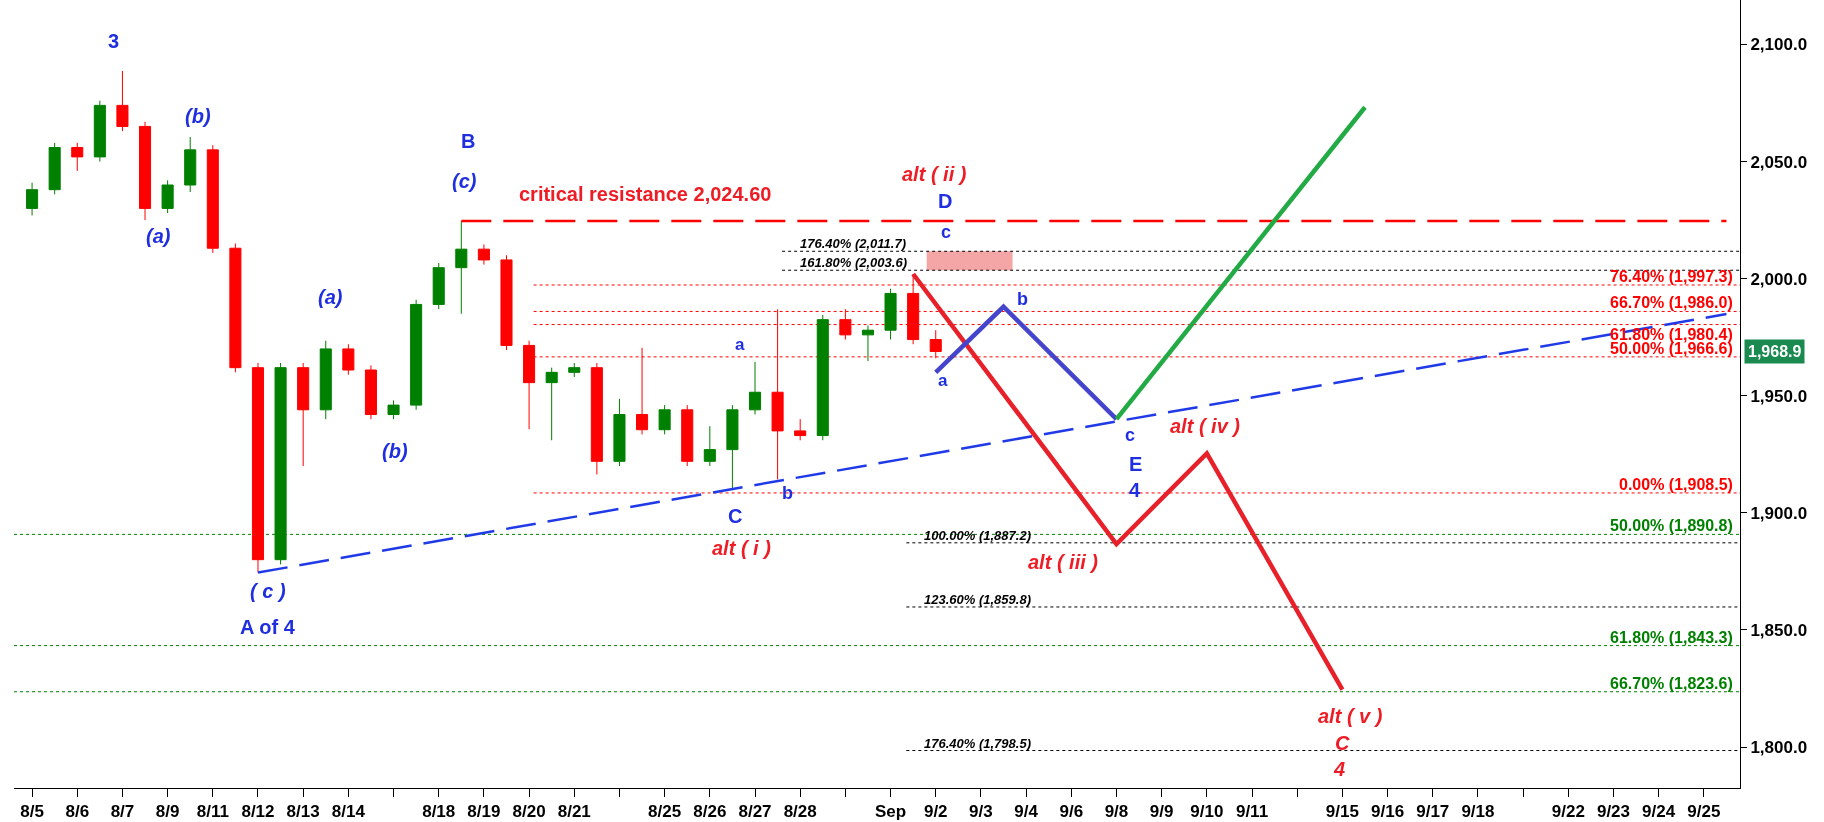 The image size is (1824, 822). What do you see at coordinates (934, 174) in the screenshot?
I see `annotation: alt ( ii )` at bounding box center [934, 174].